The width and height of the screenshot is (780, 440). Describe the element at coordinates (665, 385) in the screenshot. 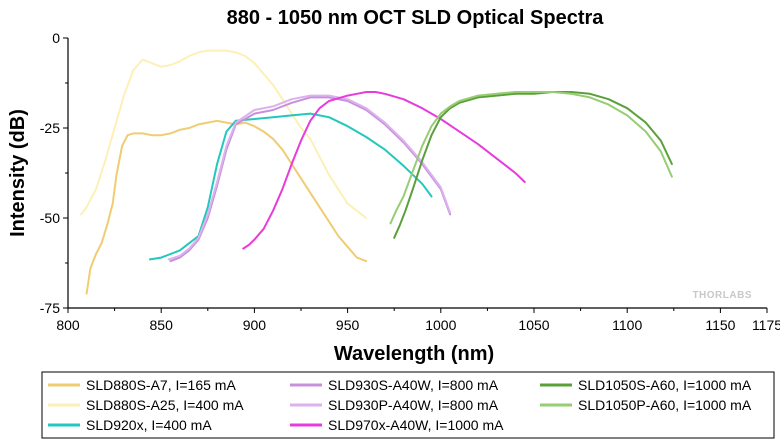

I see `legend-label: SLD1050S-A60, I=1000 mA` at that location.